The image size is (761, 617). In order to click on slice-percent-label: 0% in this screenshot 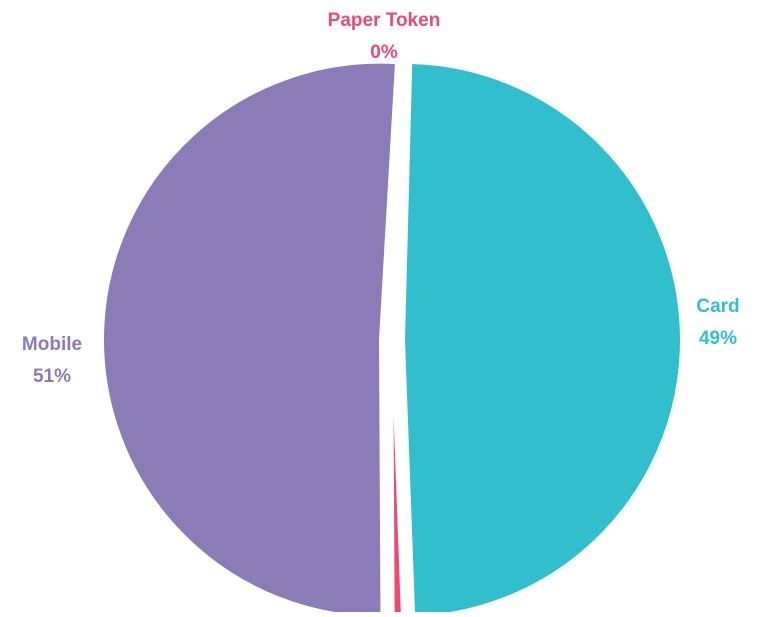, I will do `click(384, 52)`.